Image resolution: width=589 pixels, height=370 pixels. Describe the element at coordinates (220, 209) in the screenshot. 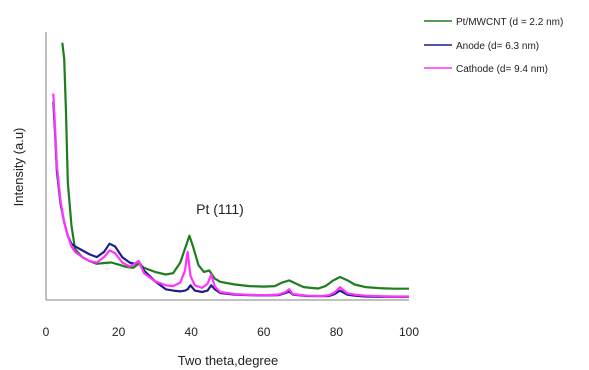

I see `peak-annotation: Pt (111)` at that location.